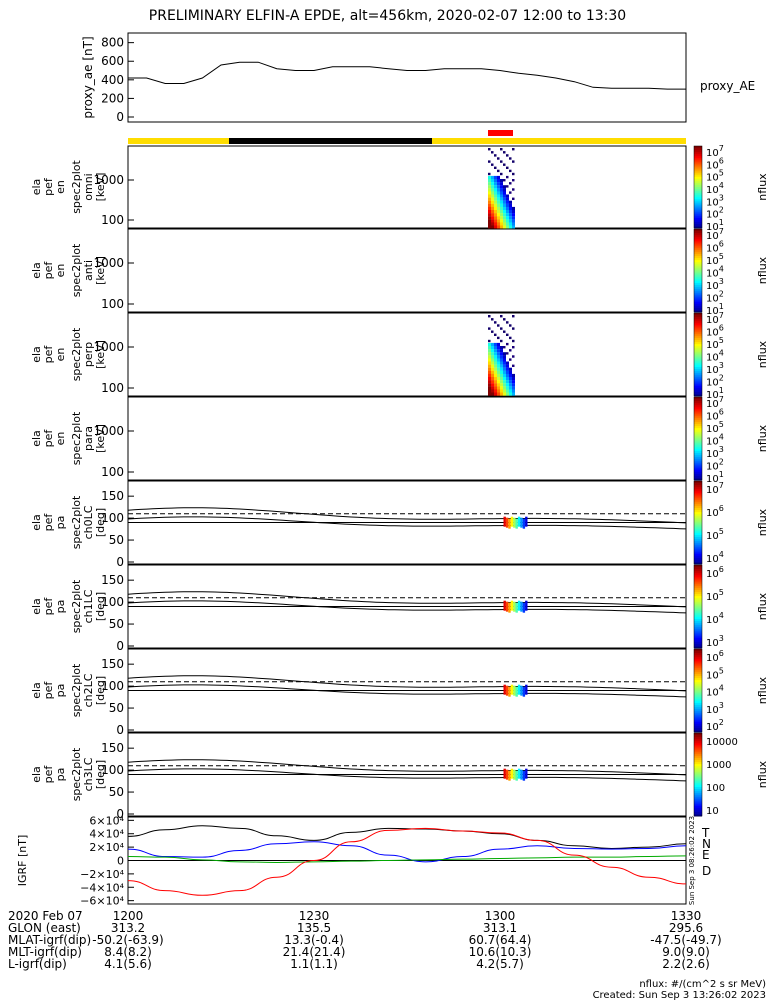  Describe the element at coordinates (705, 833) in the screenshot. I see `legend-T: T` at that location.